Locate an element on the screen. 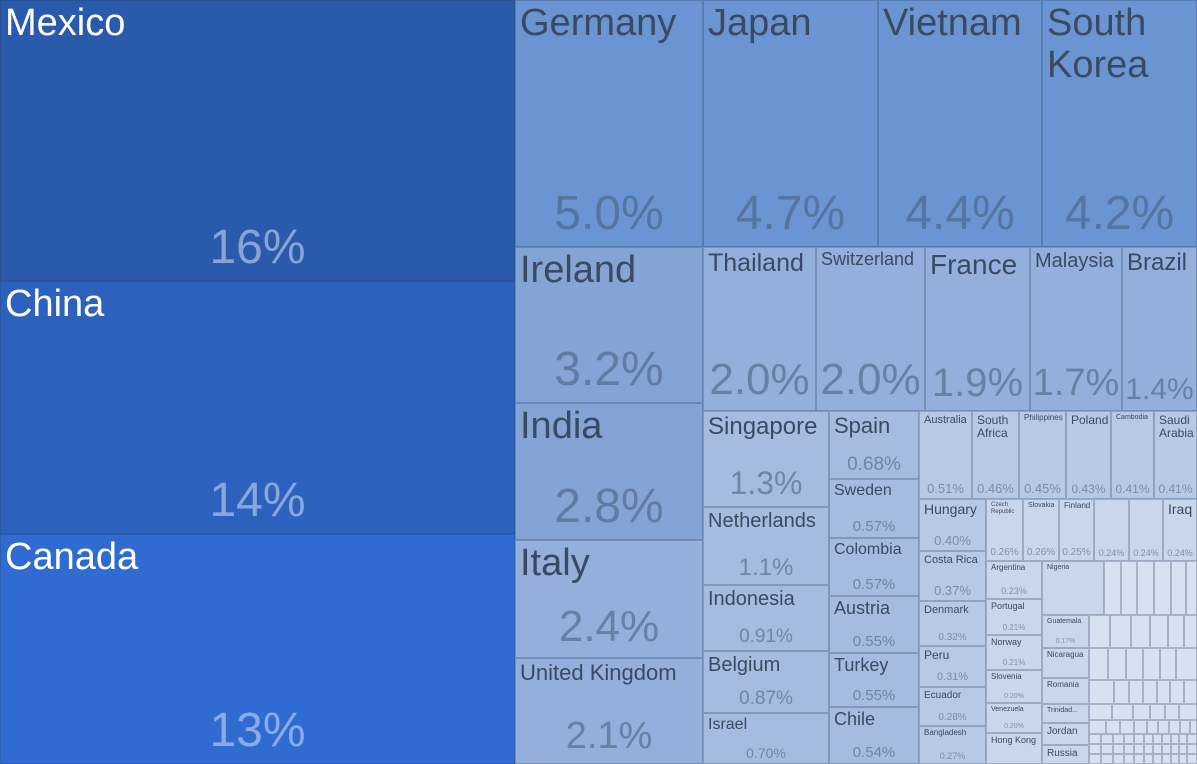  cell-slovakia: Slovakia 0.26% is located at coordinates (1041, 530).